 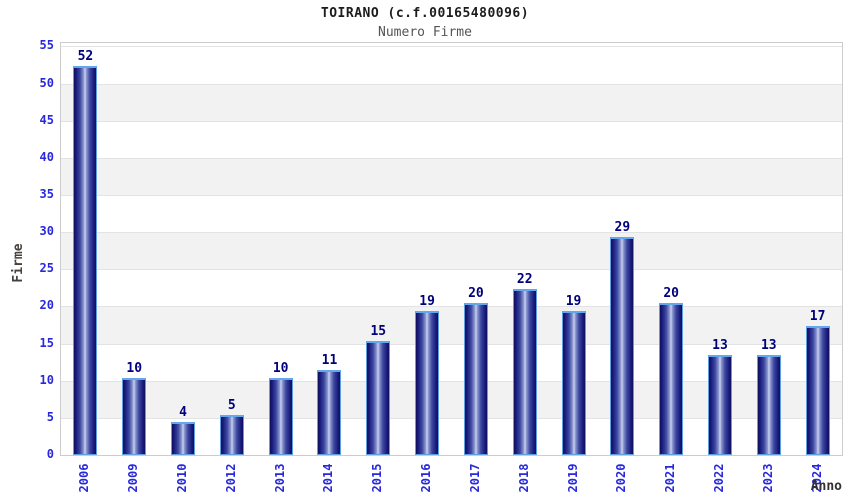 I want to click on bar-slot-2012: 5, so click(x=231, y=249).